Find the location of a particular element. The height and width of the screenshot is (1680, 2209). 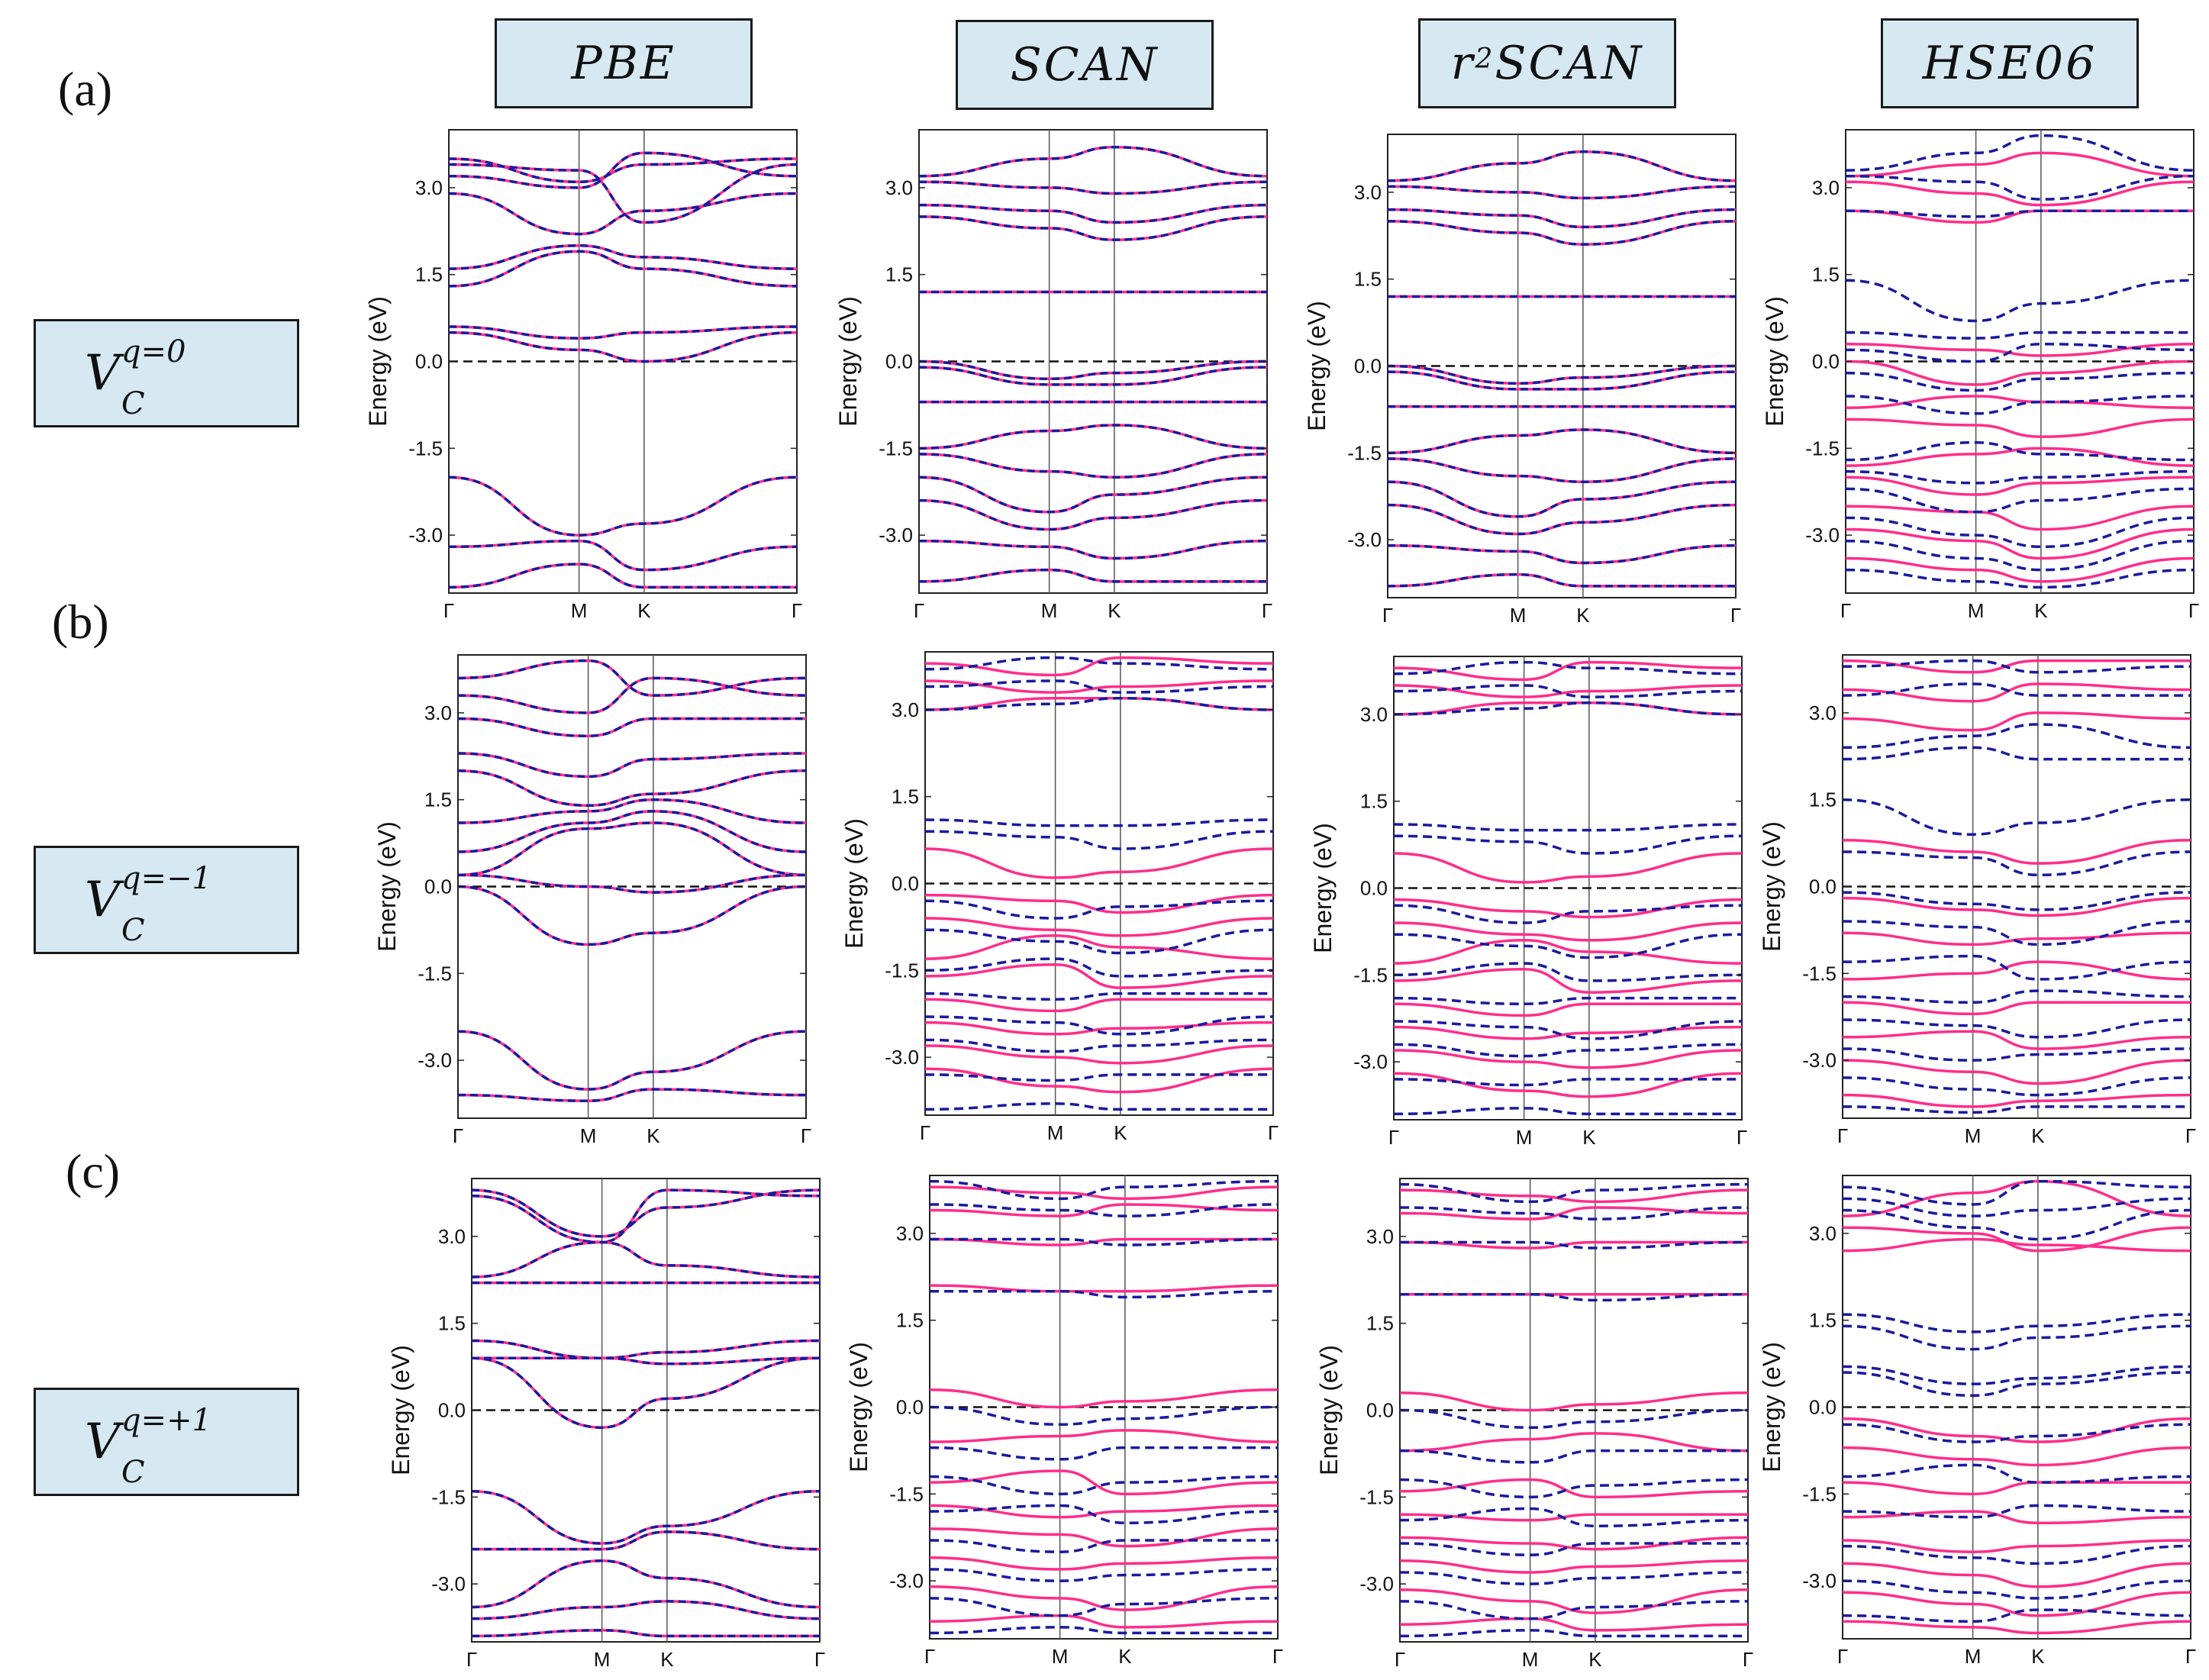

panel-r0c3-ytick-label-1: 1.5 is located at coordinates (1826, 274).